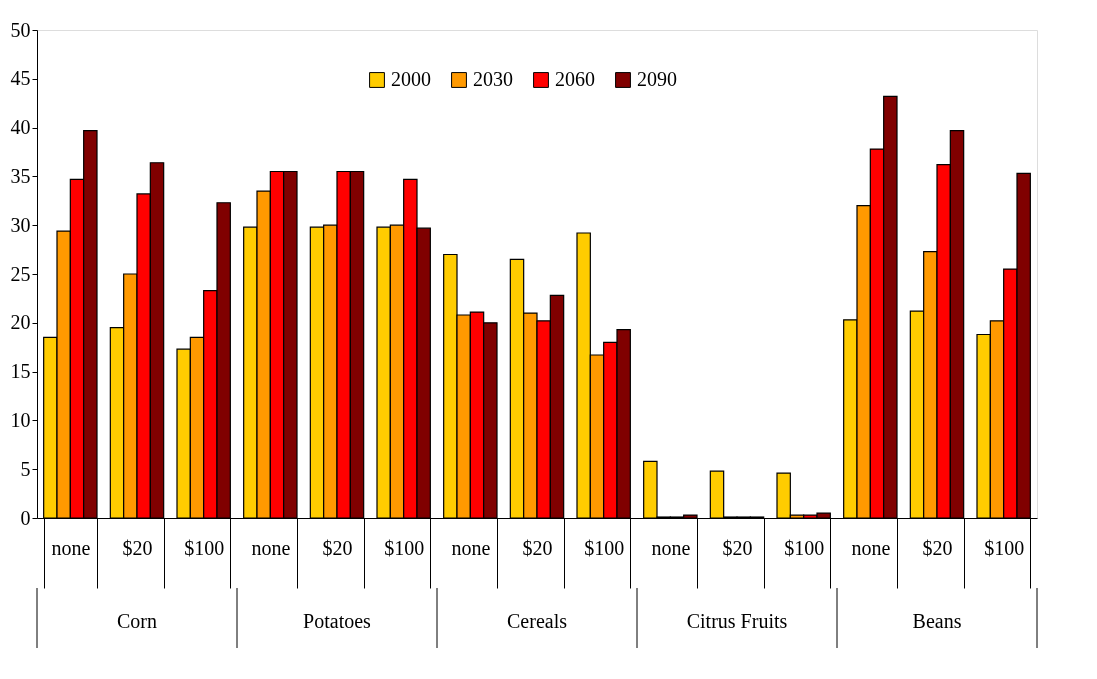 This screenshot has height=679, width=1097. What do you see at coordinates (493, 79) in the screenshot?
I see `legend-label: 2030` at bounding box center [493, 79].